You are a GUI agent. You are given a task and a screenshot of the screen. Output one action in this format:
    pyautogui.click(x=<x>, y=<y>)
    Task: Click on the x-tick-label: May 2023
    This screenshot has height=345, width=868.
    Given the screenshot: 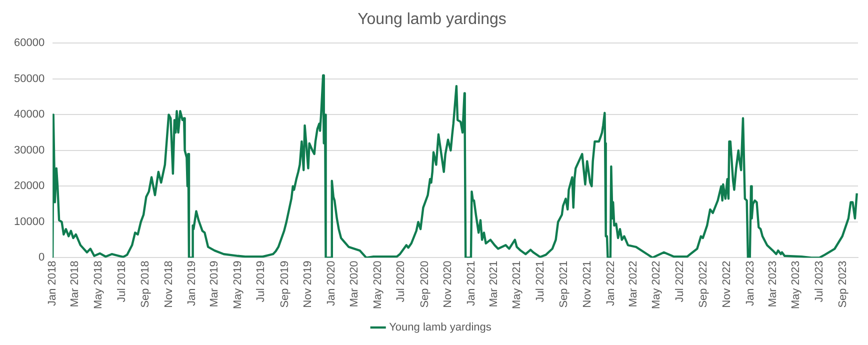 What is the action you would take?
    pyautogui.click(x=796, y=285)
    